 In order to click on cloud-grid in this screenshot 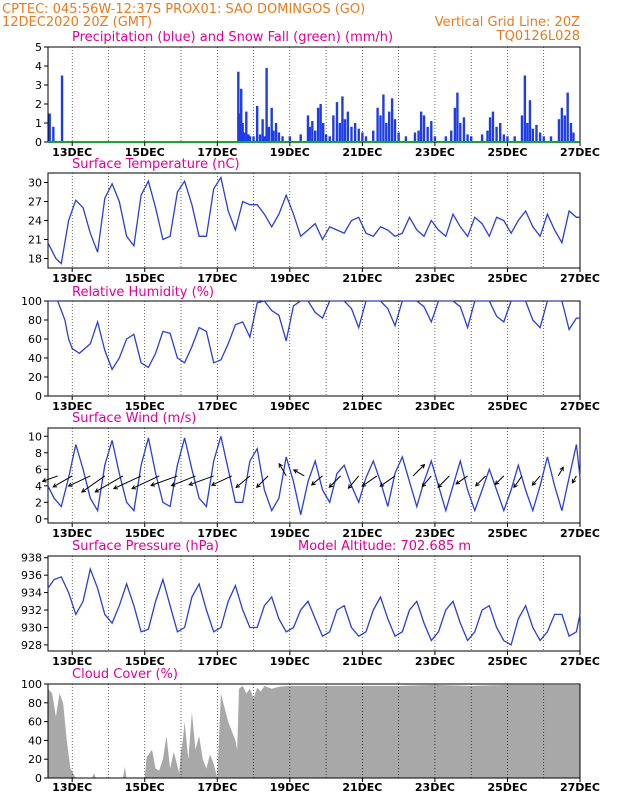, I will do `click(326, 731)`.